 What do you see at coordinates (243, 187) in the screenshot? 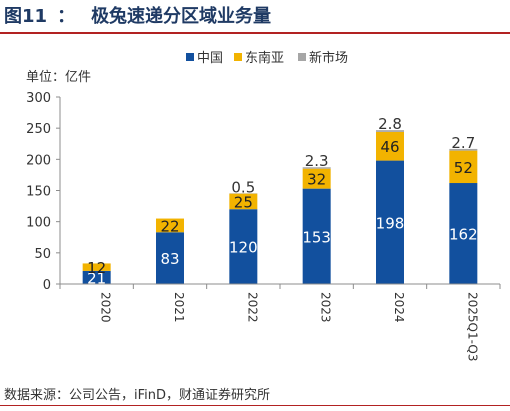
I see `data-label: 0.5` at bounding box center [243, 187].